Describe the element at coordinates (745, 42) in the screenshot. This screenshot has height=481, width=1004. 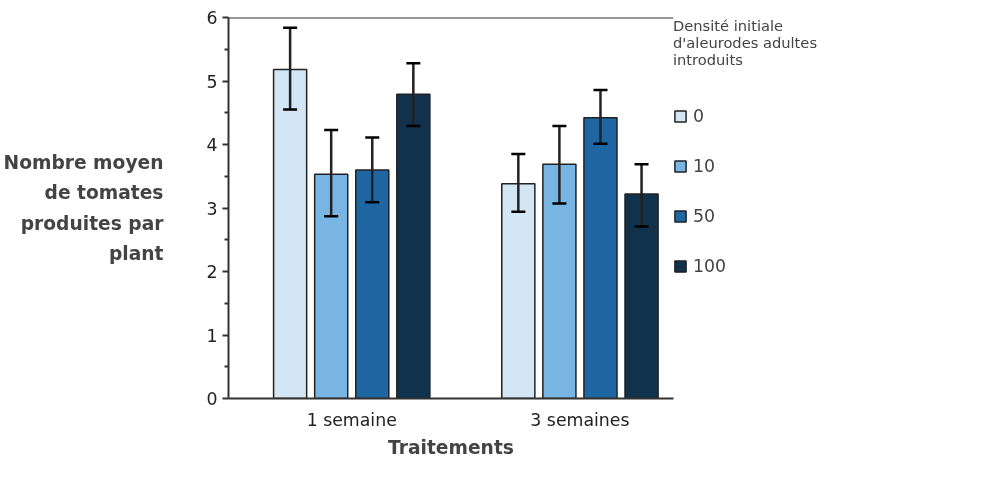
I see `legend-title: Densité initiale d'aleurodes adultes introduits` at that location.